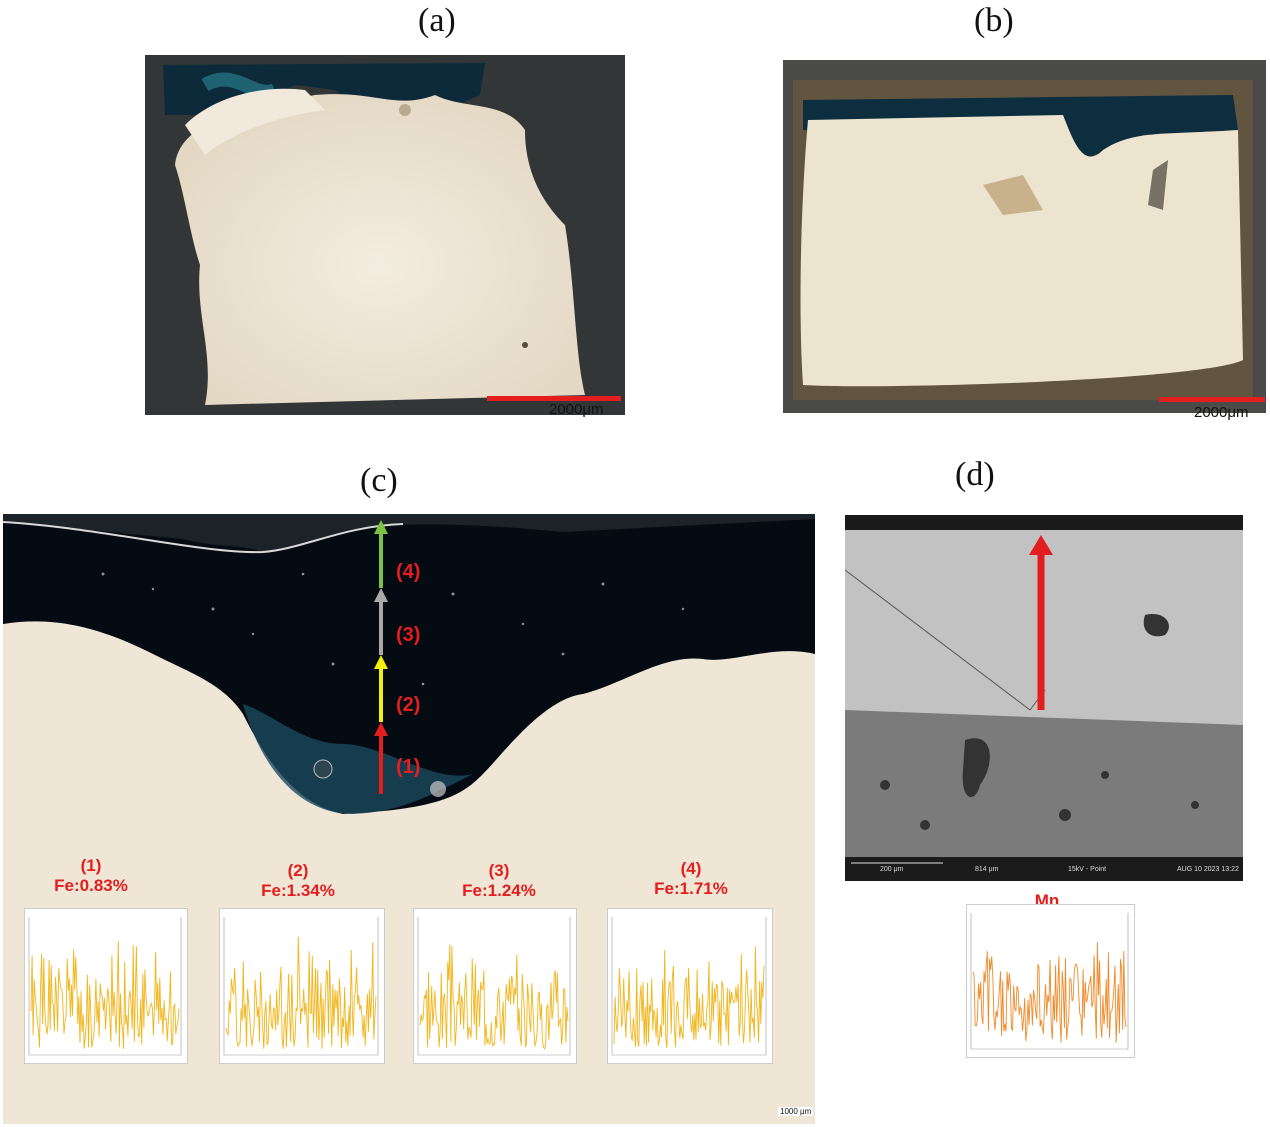  I want to click on segment-label-2: (2), so click(408, 705).